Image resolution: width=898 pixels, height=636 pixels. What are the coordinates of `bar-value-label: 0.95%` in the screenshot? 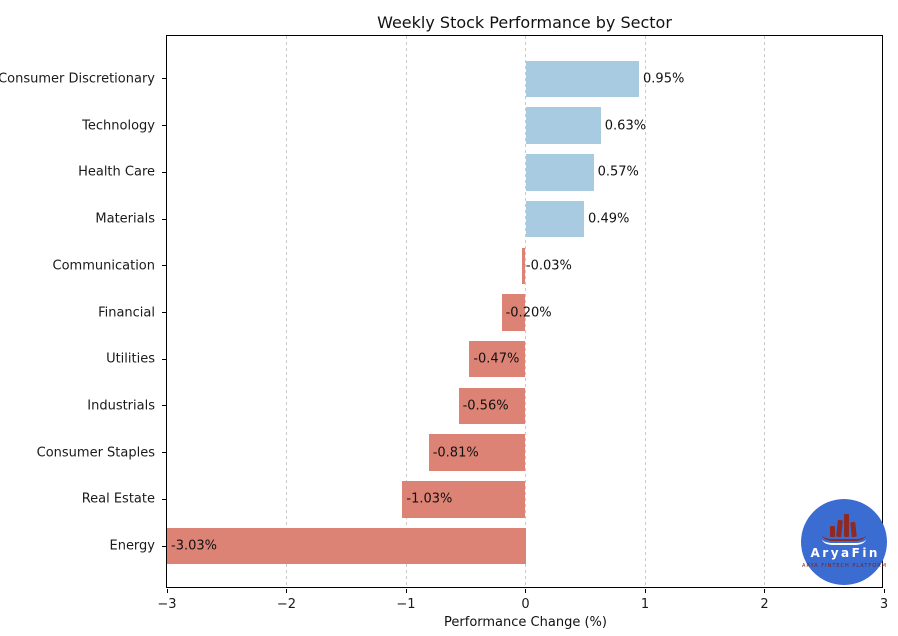 It's located at (664, 79).